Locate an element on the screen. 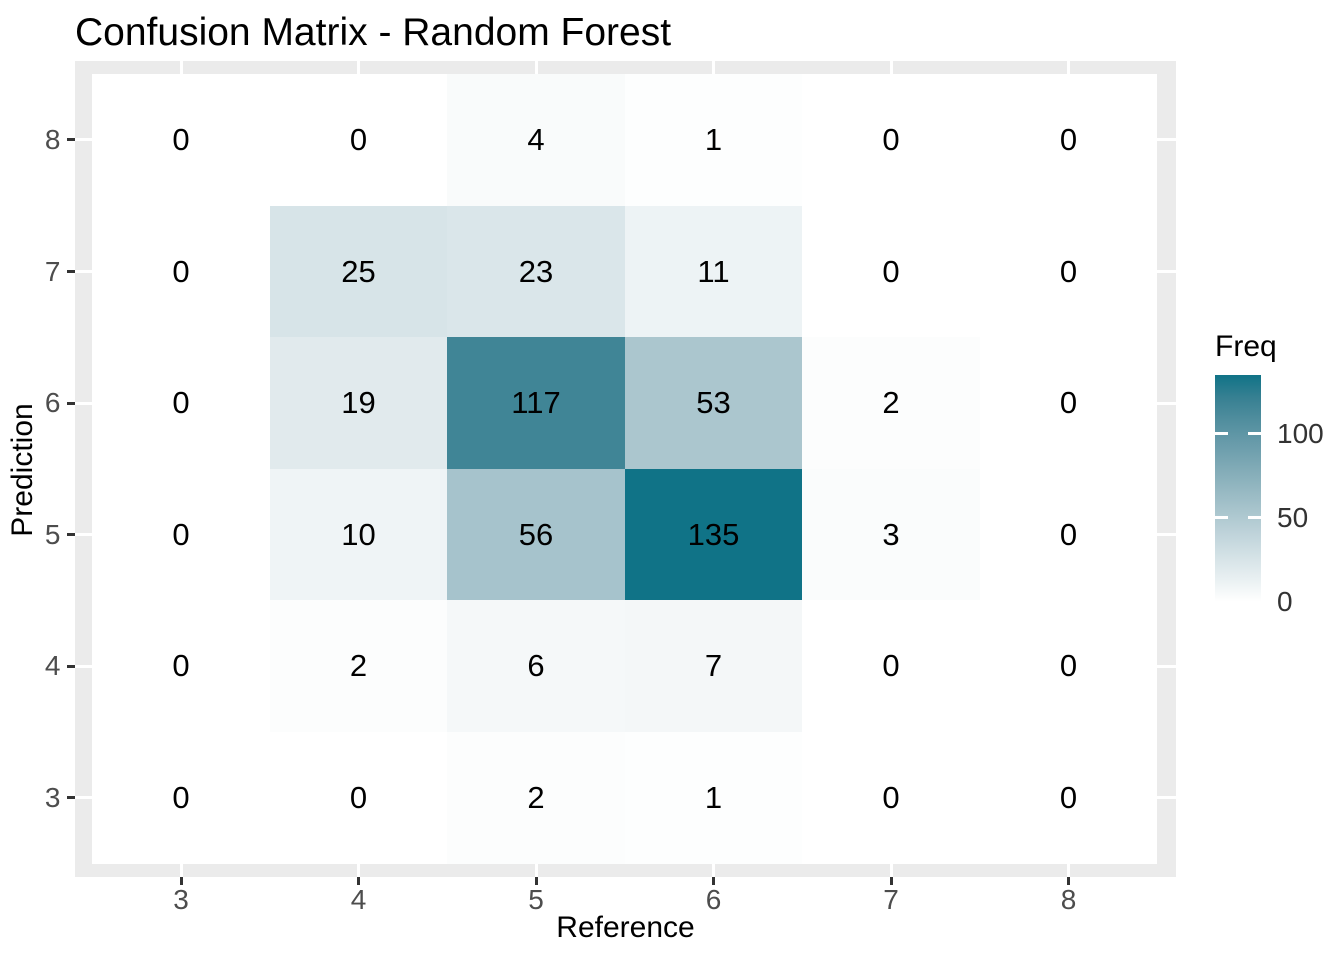  x-axis-tick-label: 3 is located at coordinates (181, 899).